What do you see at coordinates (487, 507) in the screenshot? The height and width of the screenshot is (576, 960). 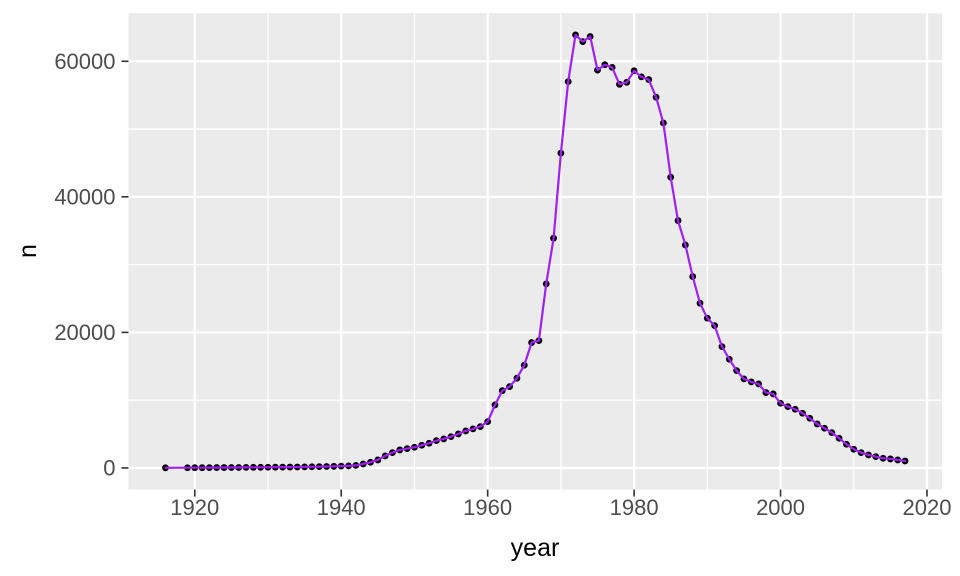 I see `x-tick-label: 1960` at bounding box center [487, 507].